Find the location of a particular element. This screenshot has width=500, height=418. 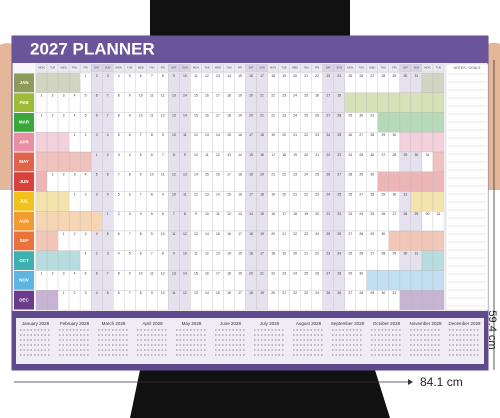

mini-calendar-title: September 2028 is located at coordinates (348, 323).